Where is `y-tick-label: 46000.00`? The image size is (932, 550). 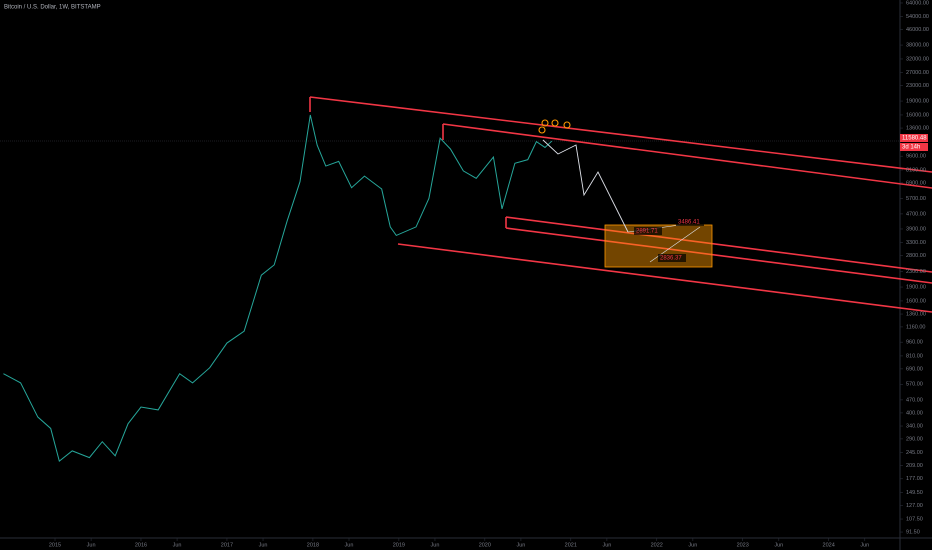
y-tick-label: 46000.00 is located at coordinates (917, 30).